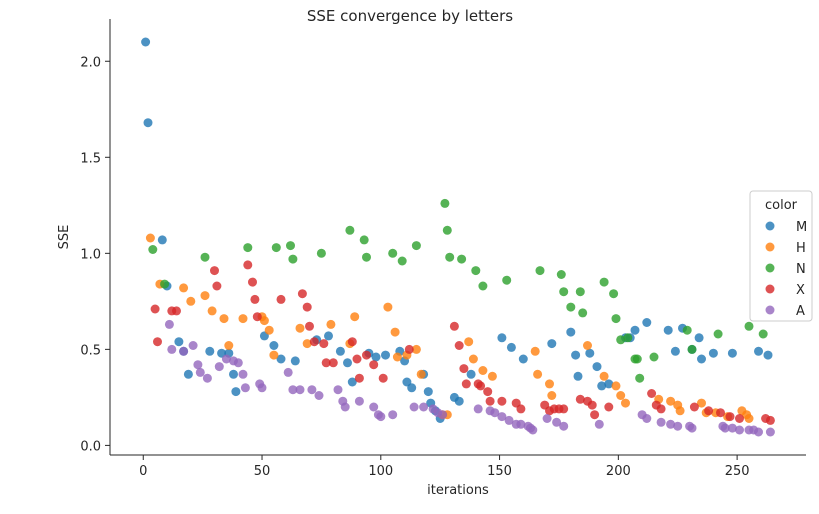 The width and height of the screenshot is (819, 514). I want to click on legend-label-A: A, so click(800, 311).